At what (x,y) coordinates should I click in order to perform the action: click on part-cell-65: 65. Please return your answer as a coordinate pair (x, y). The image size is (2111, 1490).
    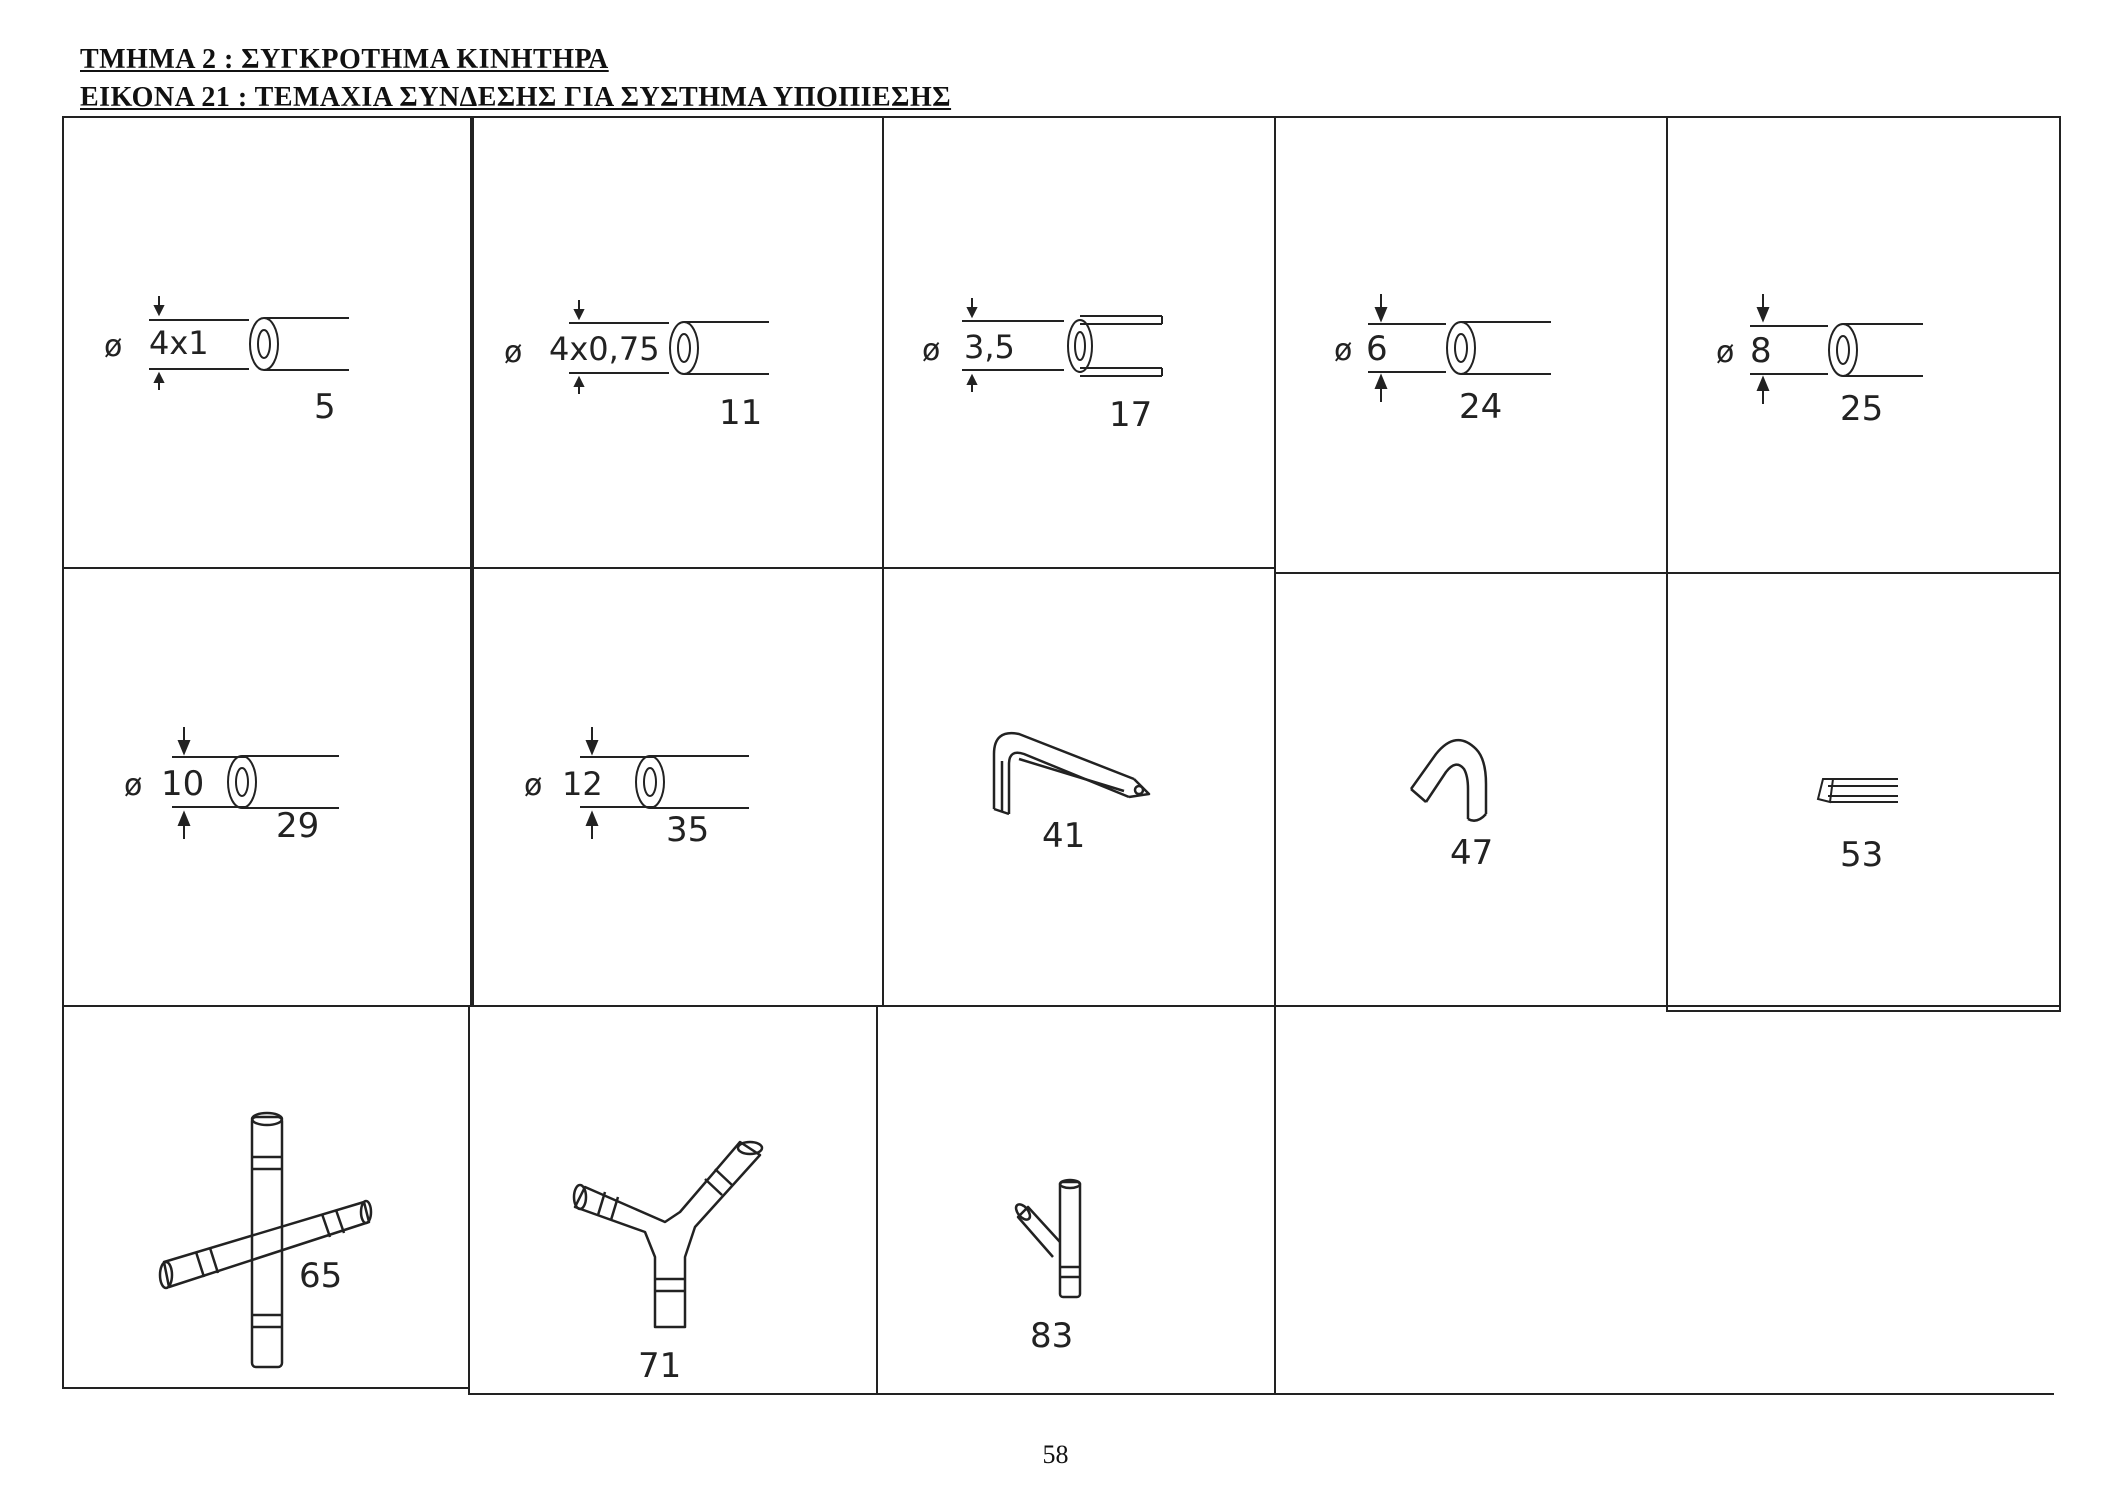
    Looking at the image, I should click on (266, 1197).